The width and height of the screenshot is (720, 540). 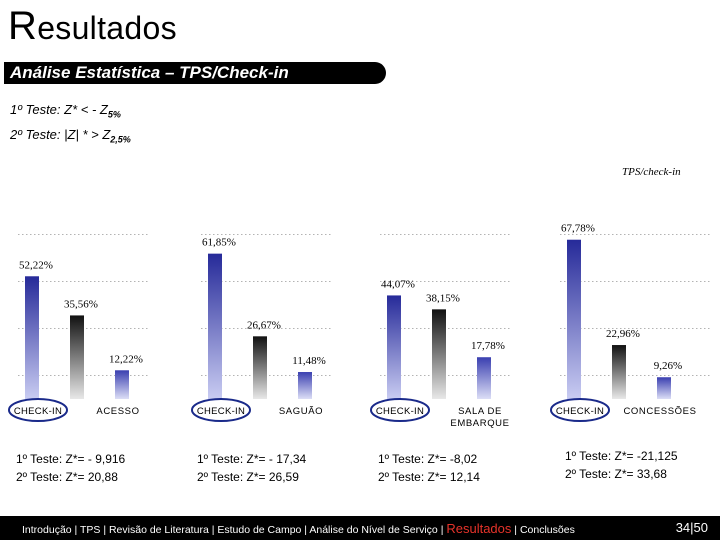 I want to click on page-number: 34|50, so click(x=691, y=527).